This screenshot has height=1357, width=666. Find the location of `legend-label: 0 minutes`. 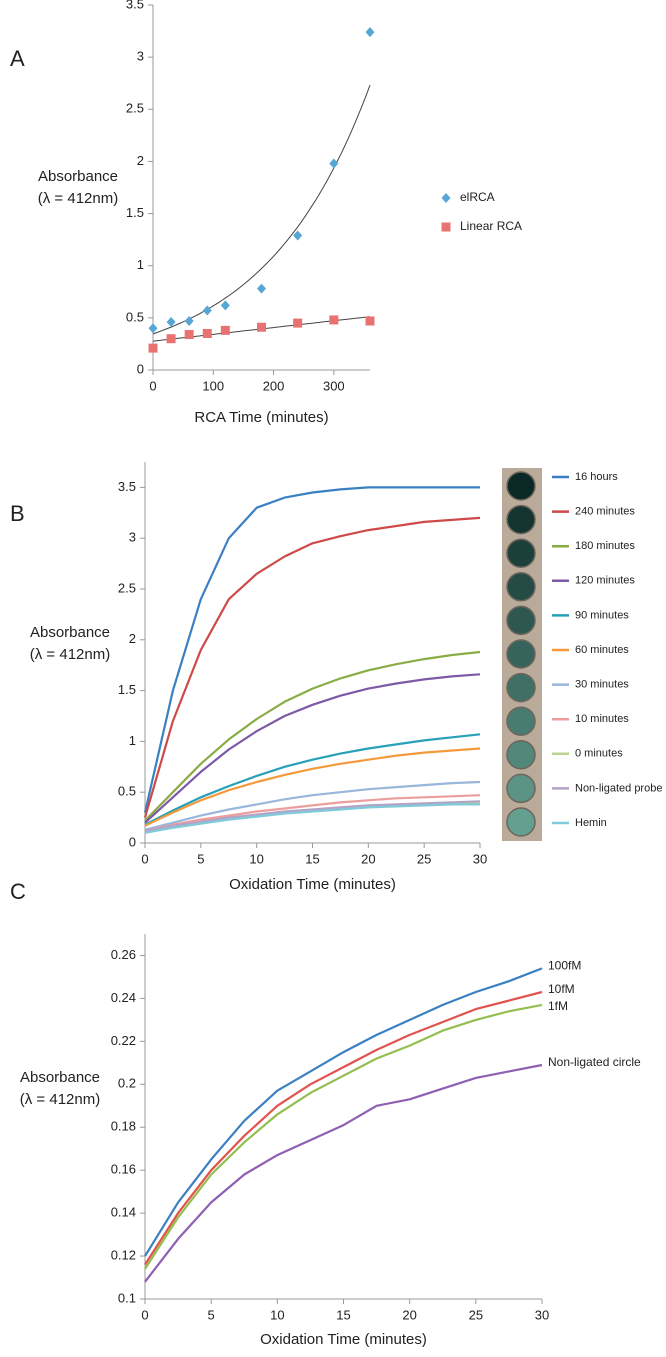

legend-label: 0 minutes is located at coordinates (599, 754).